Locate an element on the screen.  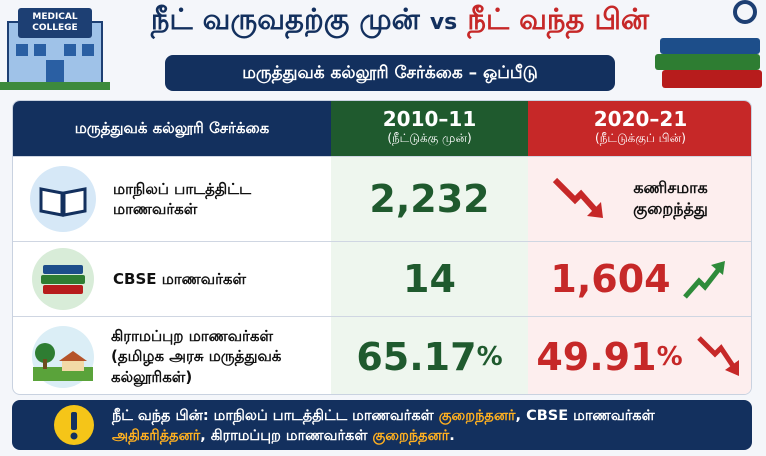
row-sublabel: (தமிழக அரசு மருத்துவக் கல்லூரிகள்) is located at coordinates (196, 366).